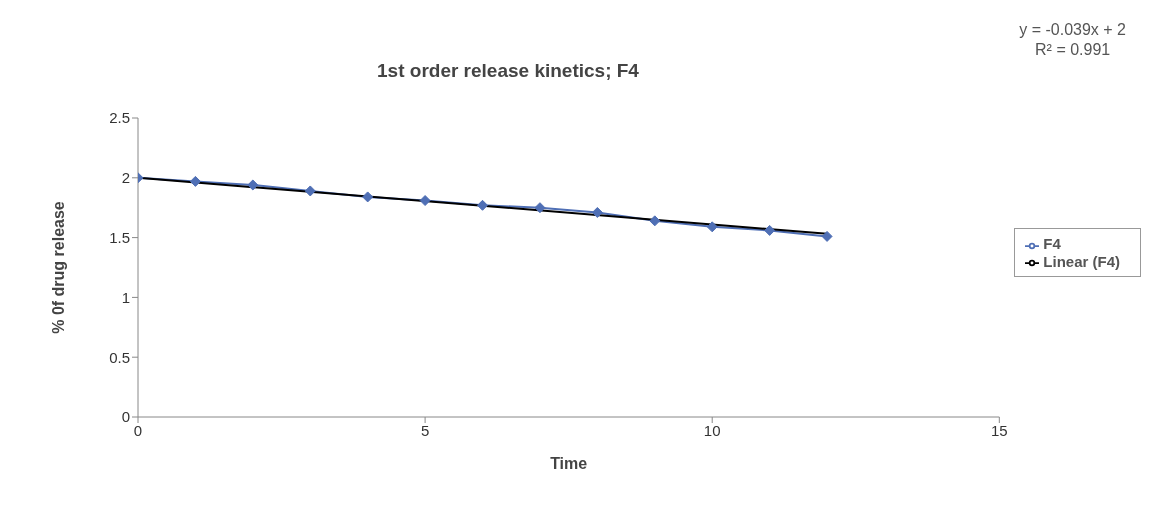 The width and height of the screenshot is (1154, 505). I want to click on x-tick-label: 15, so click(999, 430).